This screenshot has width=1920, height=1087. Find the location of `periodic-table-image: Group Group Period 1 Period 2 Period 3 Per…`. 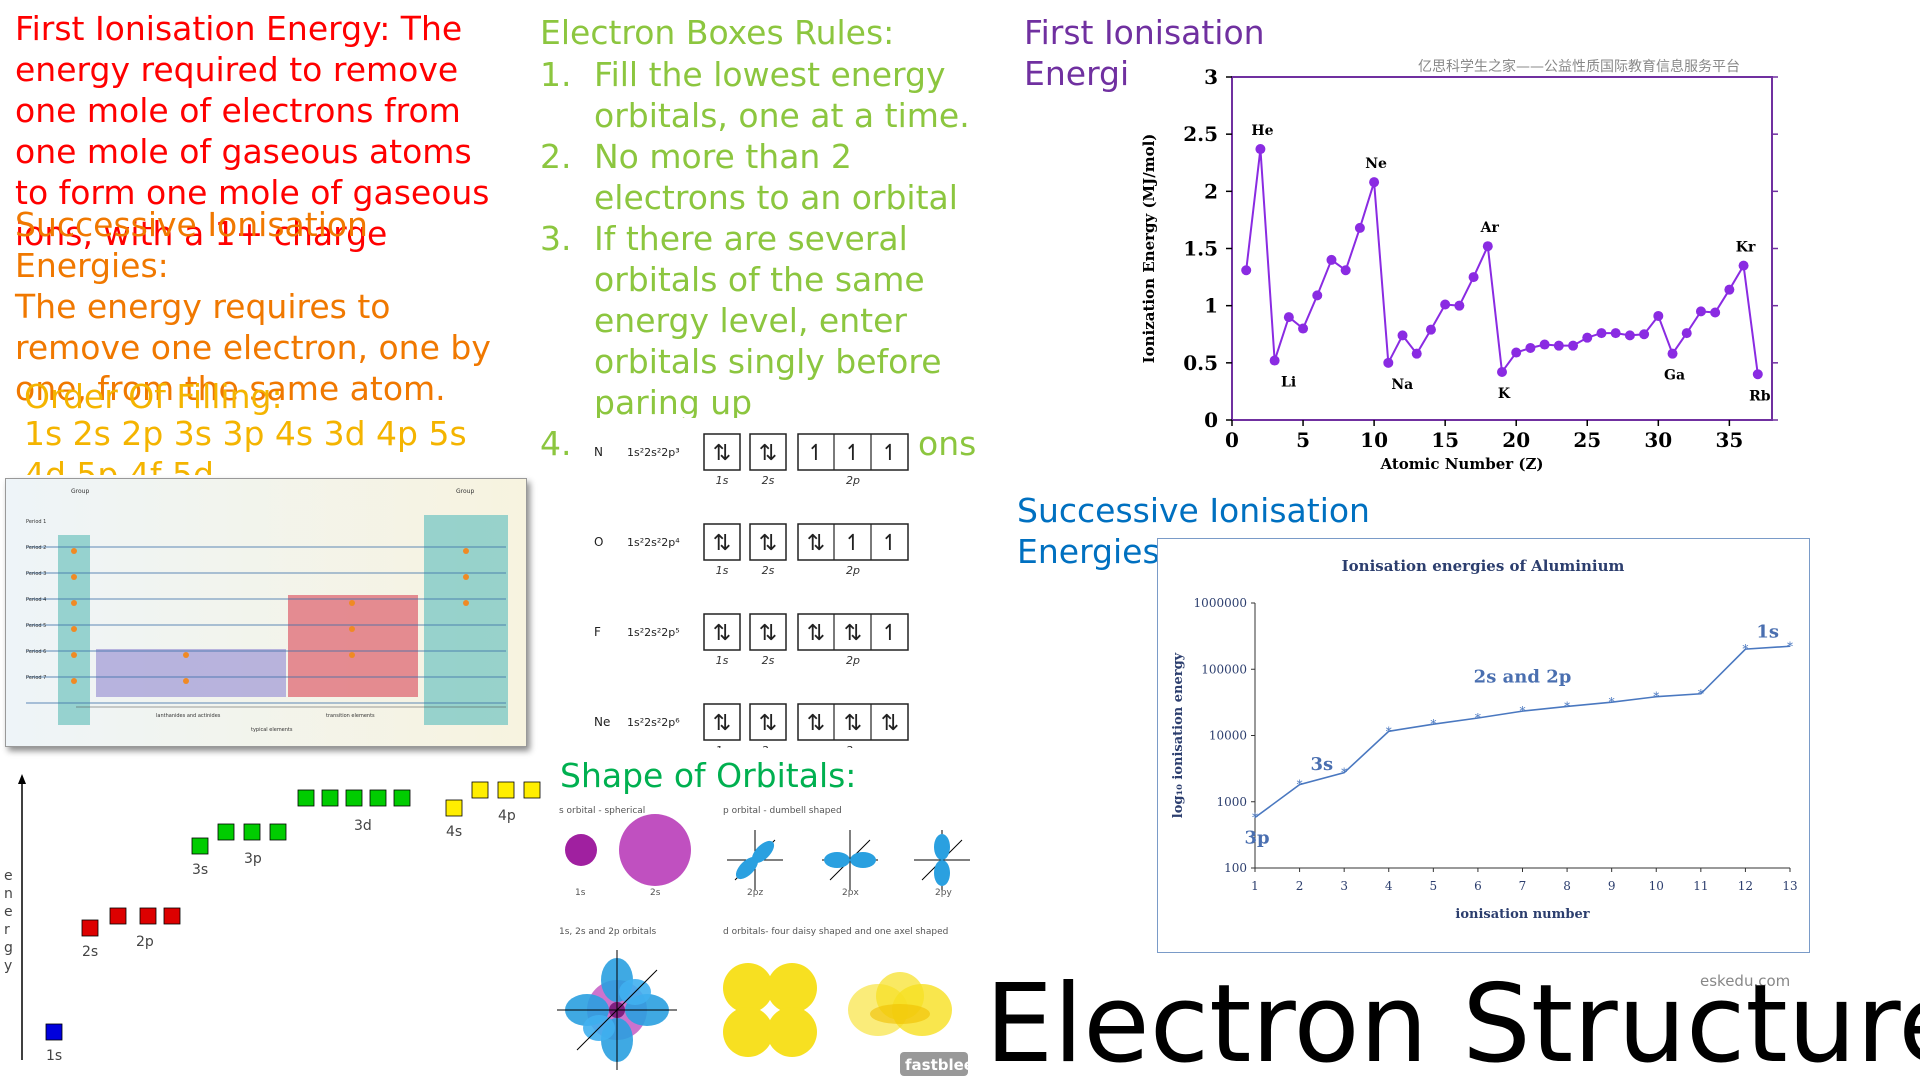

periodic-table-image: Group Group Period 1 Period 2 Period 3 Per… is located at coordinates (266, 612).